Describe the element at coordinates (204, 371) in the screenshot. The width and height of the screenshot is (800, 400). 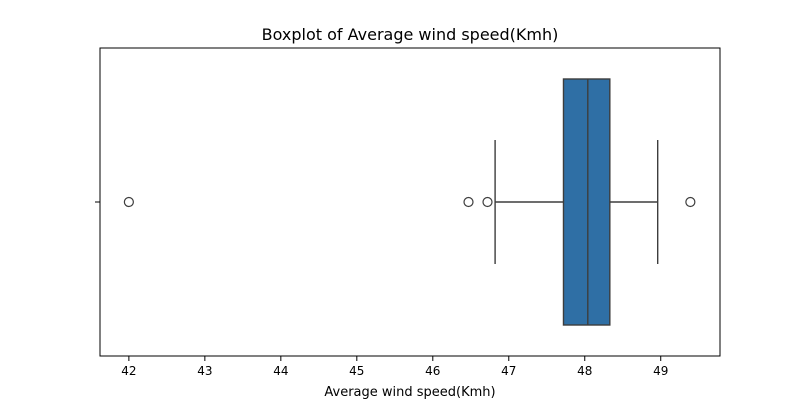
I see `x-tick-label: 43` at that location.